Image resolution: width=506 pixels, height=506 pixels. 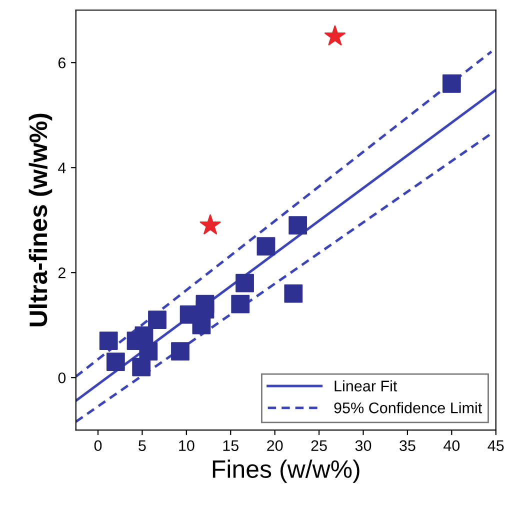 What do you see at coordinates (62, 378) in the screenshot?
I see `y-tick-label: 0` at bounding box center [62, 378].